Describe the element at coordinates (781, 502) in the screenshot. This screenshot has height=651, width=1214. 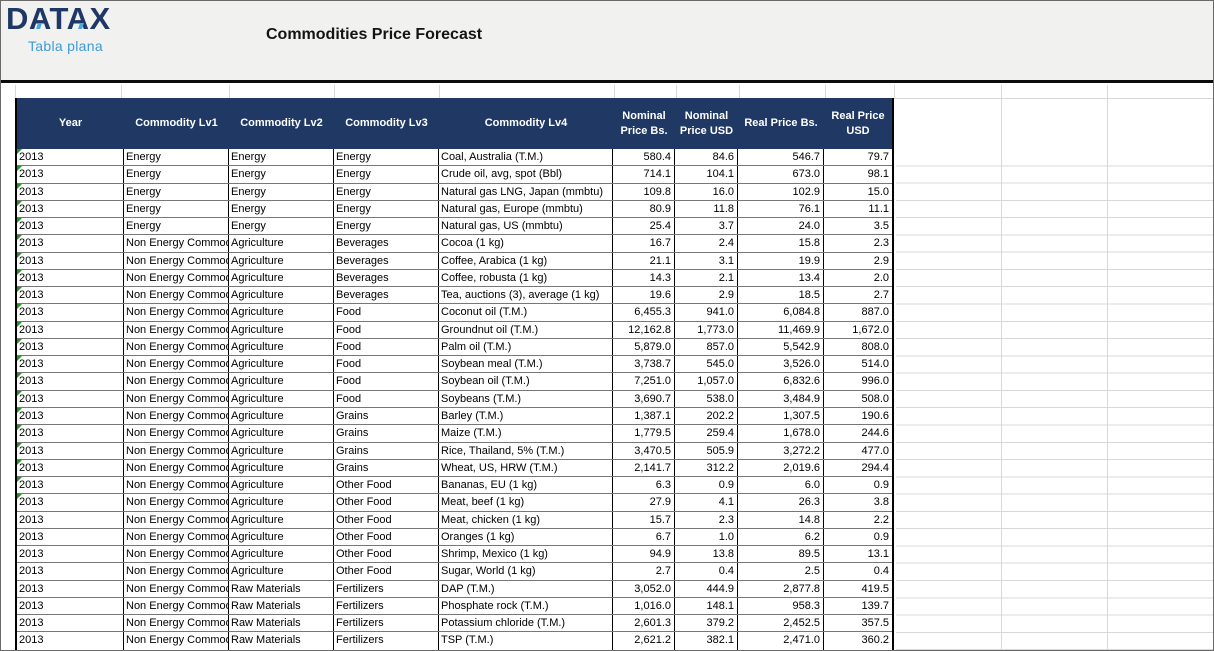
I see `table-cell: 26.3` at that location.